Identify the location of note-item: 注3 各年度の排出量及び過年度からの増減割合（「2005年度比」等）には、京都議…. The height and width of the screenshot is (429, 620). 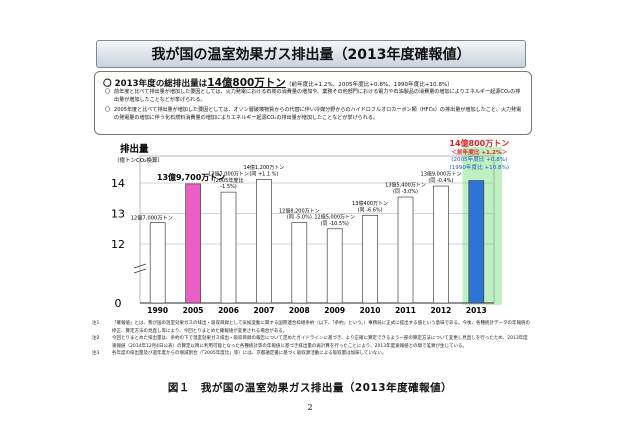
(312, 354).